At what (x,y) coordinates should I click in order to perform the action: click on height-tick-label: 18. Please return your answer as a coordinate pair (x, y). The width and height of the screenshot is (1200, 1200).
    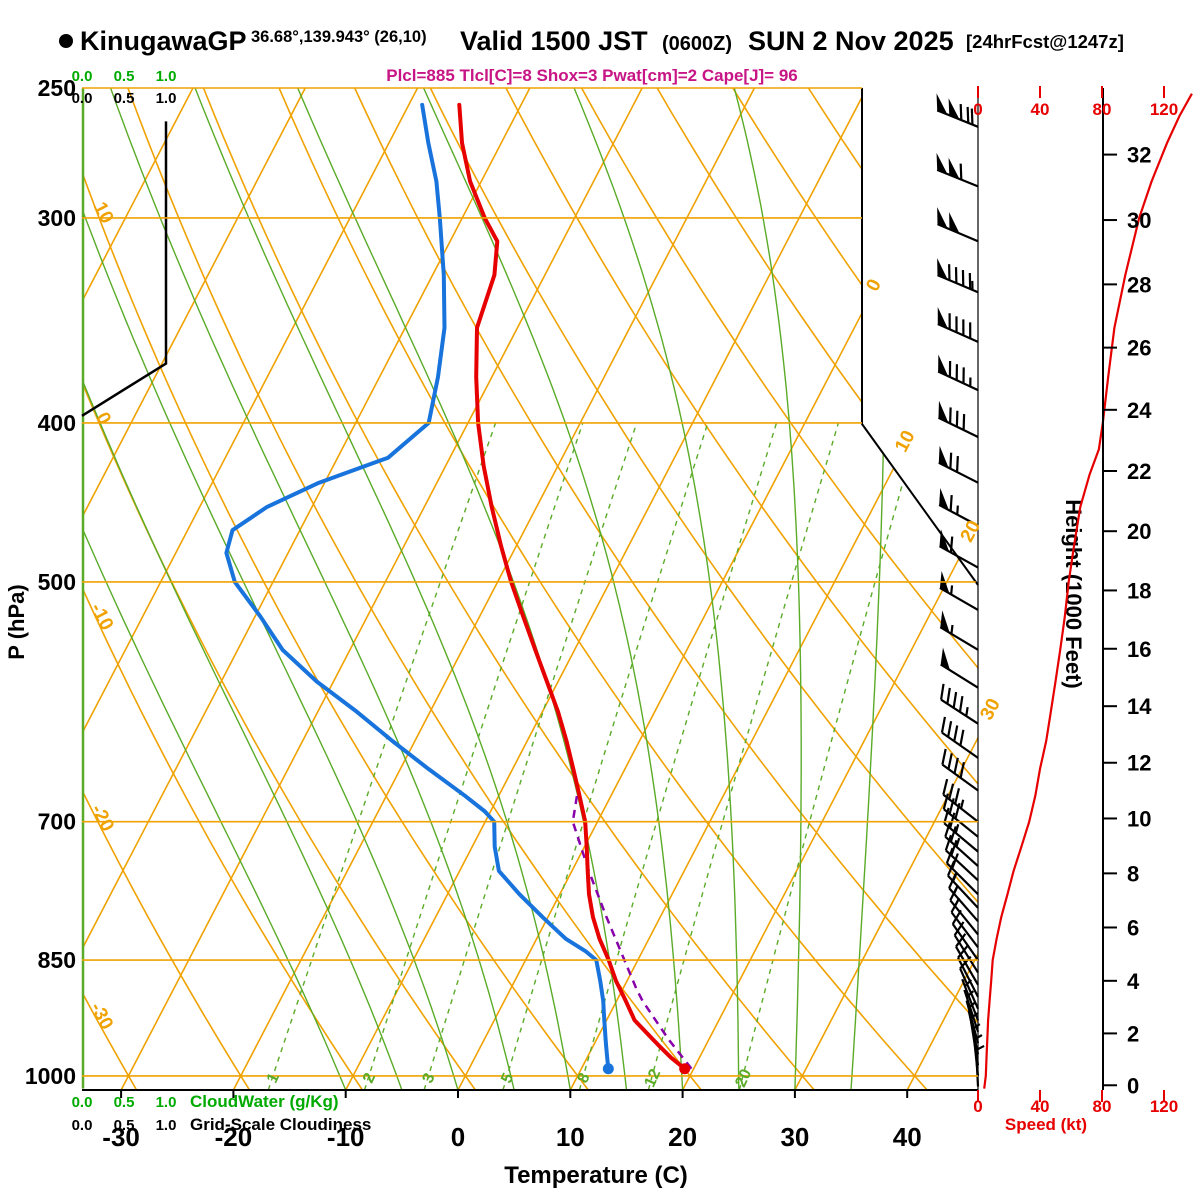
    Looking at the image, I should click on (1139, 590).